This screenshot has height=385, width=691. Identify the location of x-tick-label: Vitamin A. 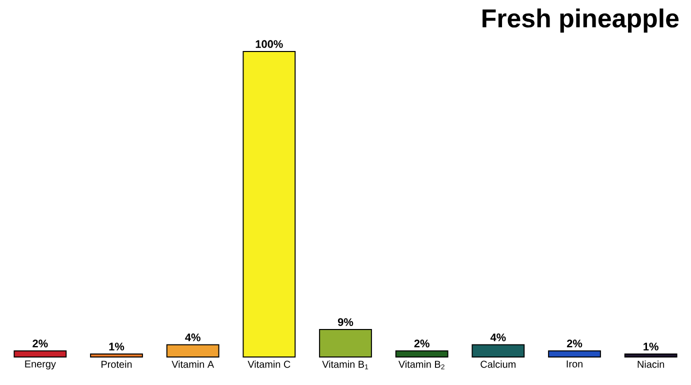
(193, 364).